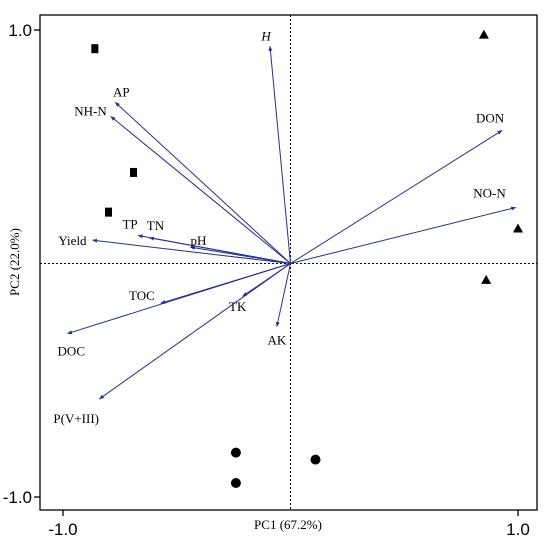 This screenshot has height=546, width=550. Describe the element at coordinates (142, 295) in the screenshot. I see `vector-label: TOC` at that location.